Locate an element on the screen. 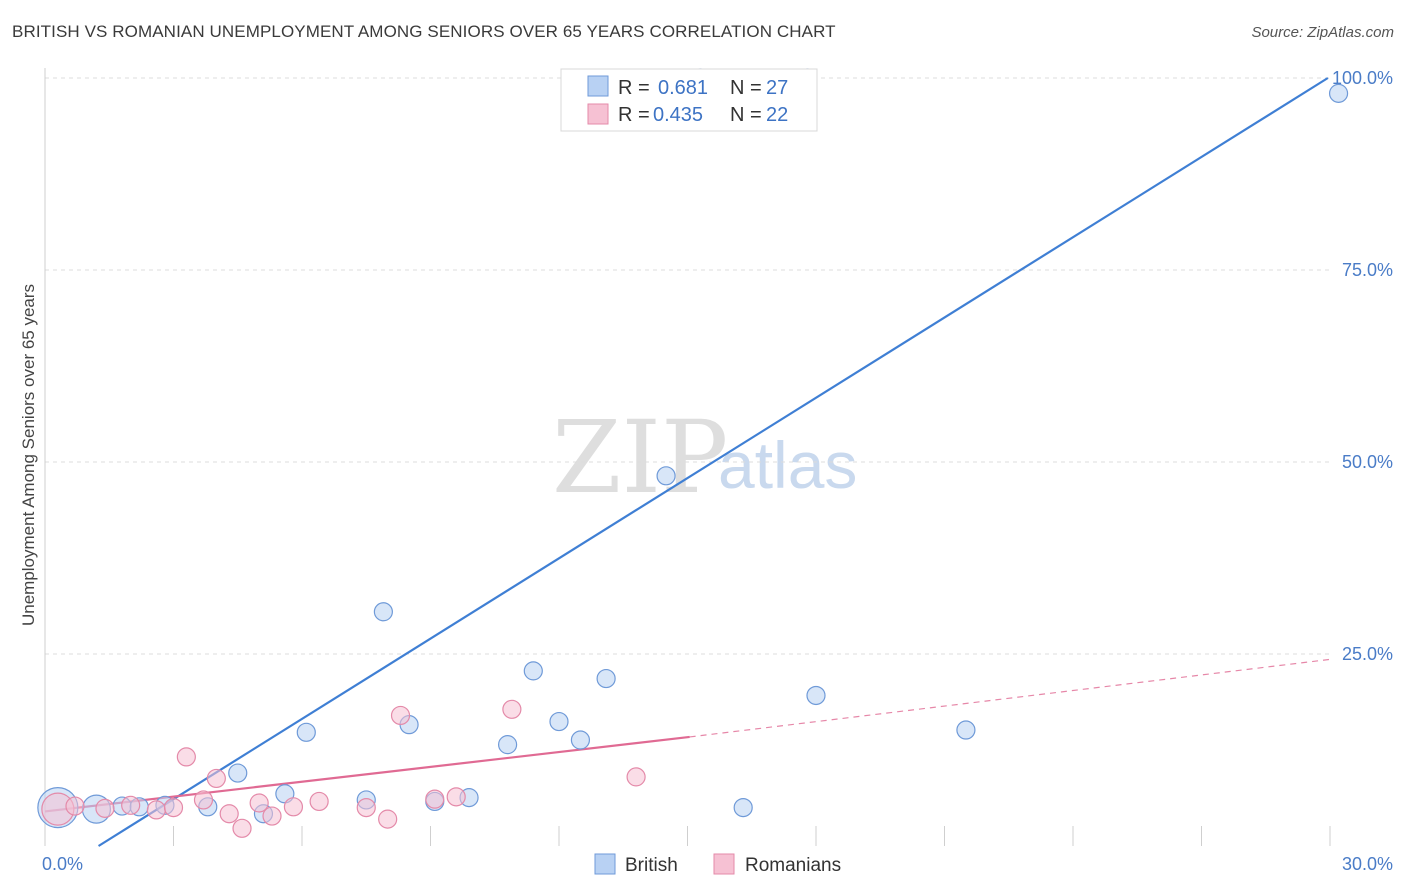  y-tick-label: 75.0% is located at coordinates (1367, 270).